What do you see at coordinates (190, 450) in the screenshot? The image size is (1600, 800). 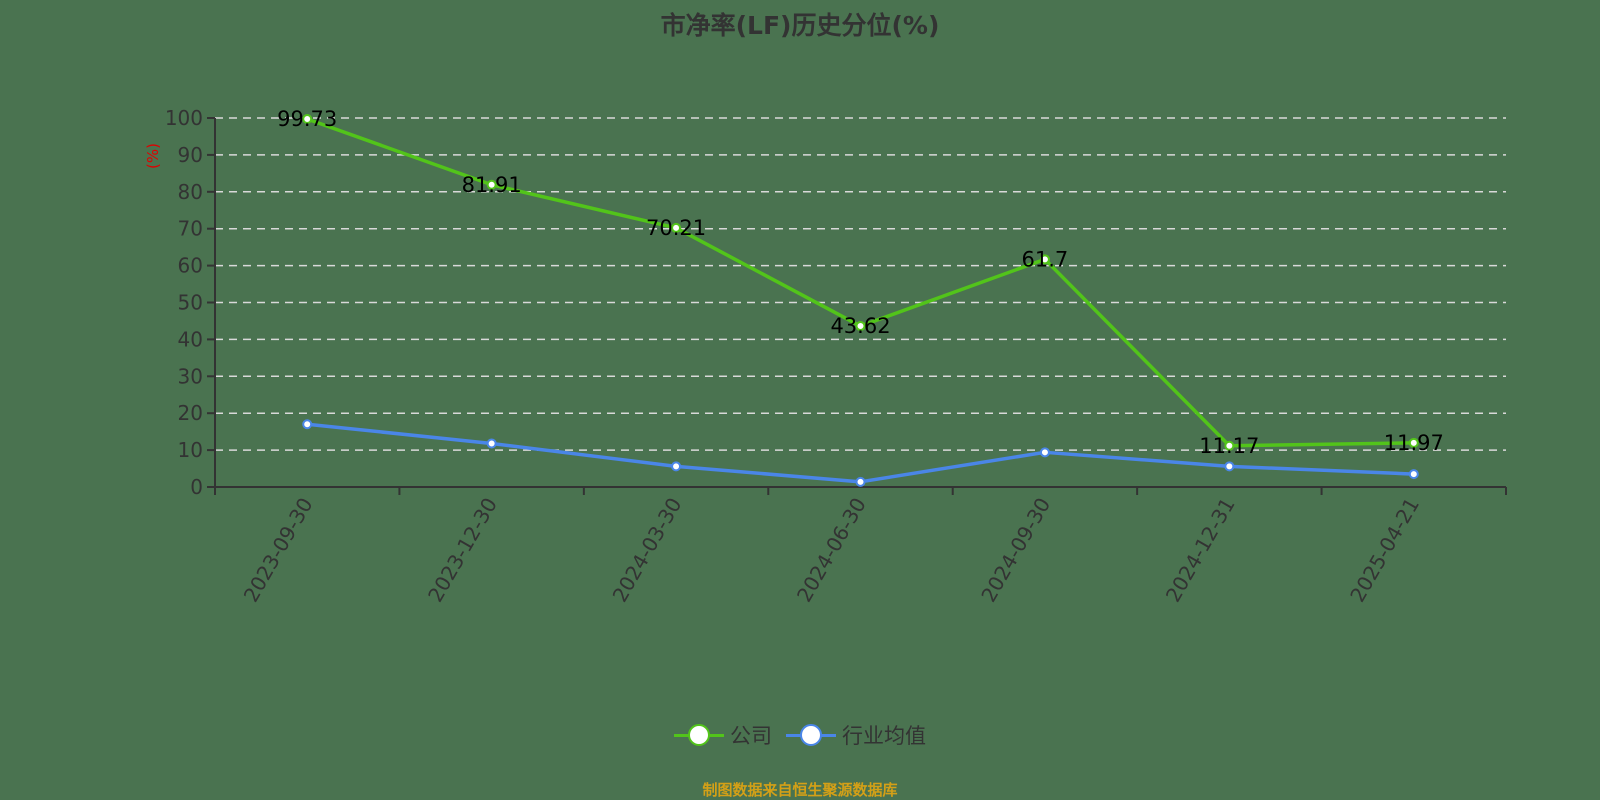 I see `y-tick-label: 10` at bounding box center [190, 450].